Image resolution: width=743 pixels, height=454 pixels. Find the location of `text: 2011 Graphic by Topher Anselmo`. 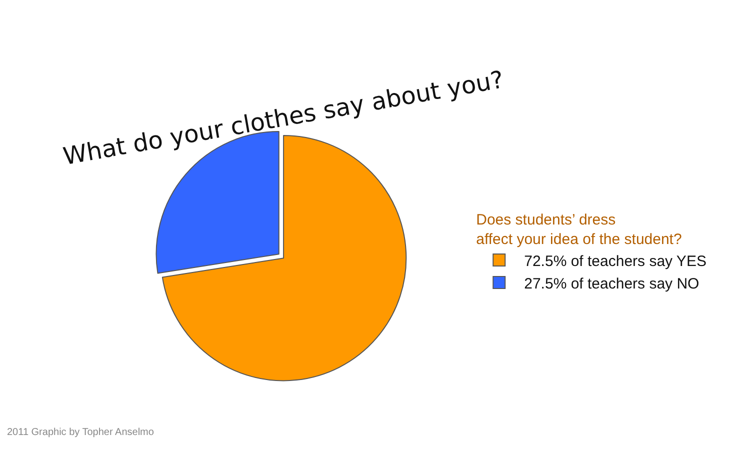

text: 2011 Graphic by Topher Anselmo is located at coordinates (80, 432).